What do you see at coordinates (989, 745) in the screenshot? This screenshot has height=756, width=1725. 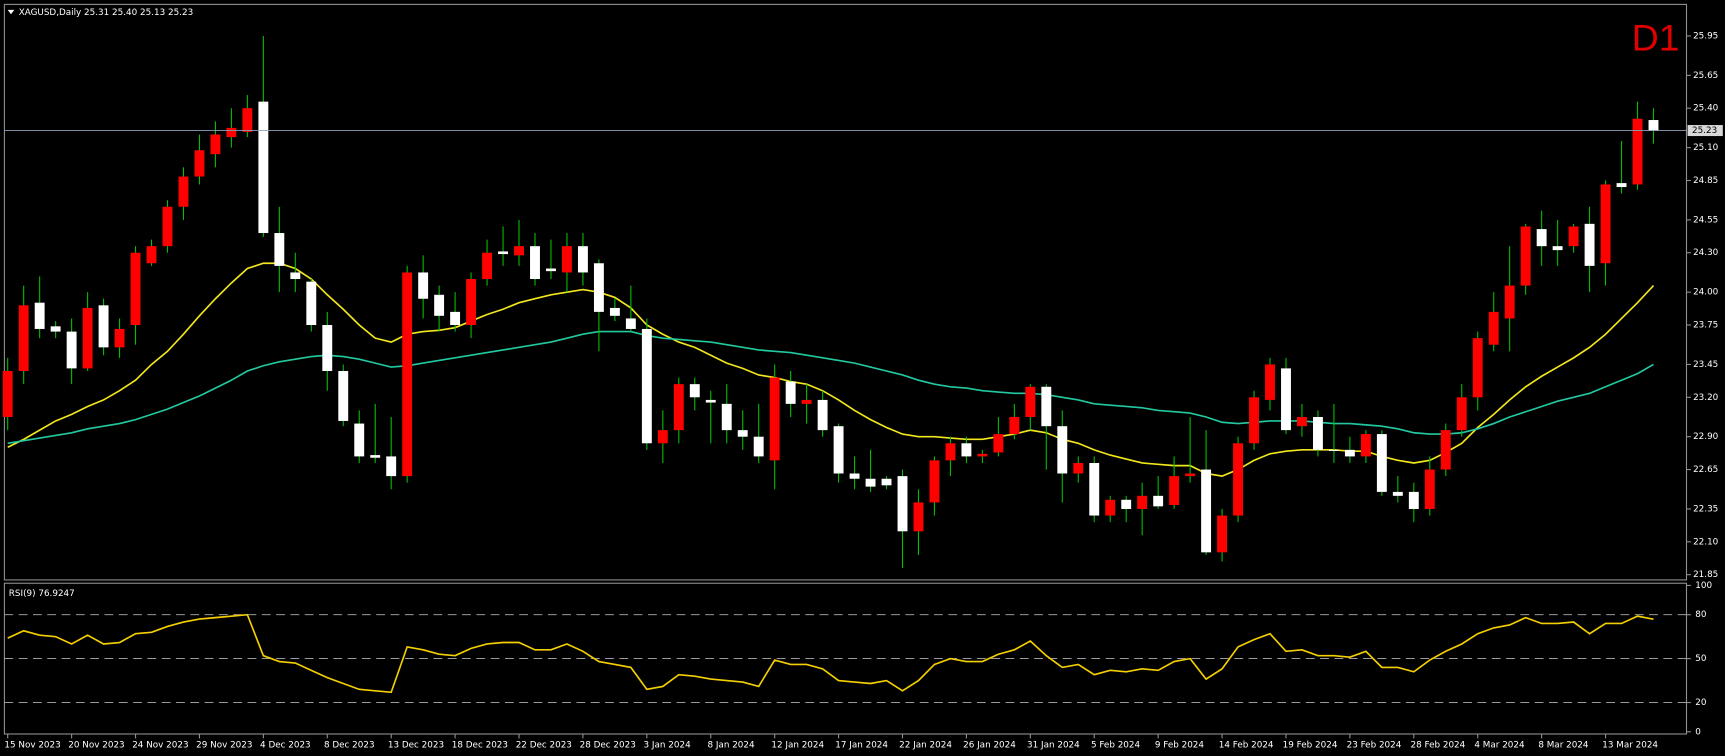 I see `x-tick-label: 26 Jan 2024` at bounding box center [989, 745].